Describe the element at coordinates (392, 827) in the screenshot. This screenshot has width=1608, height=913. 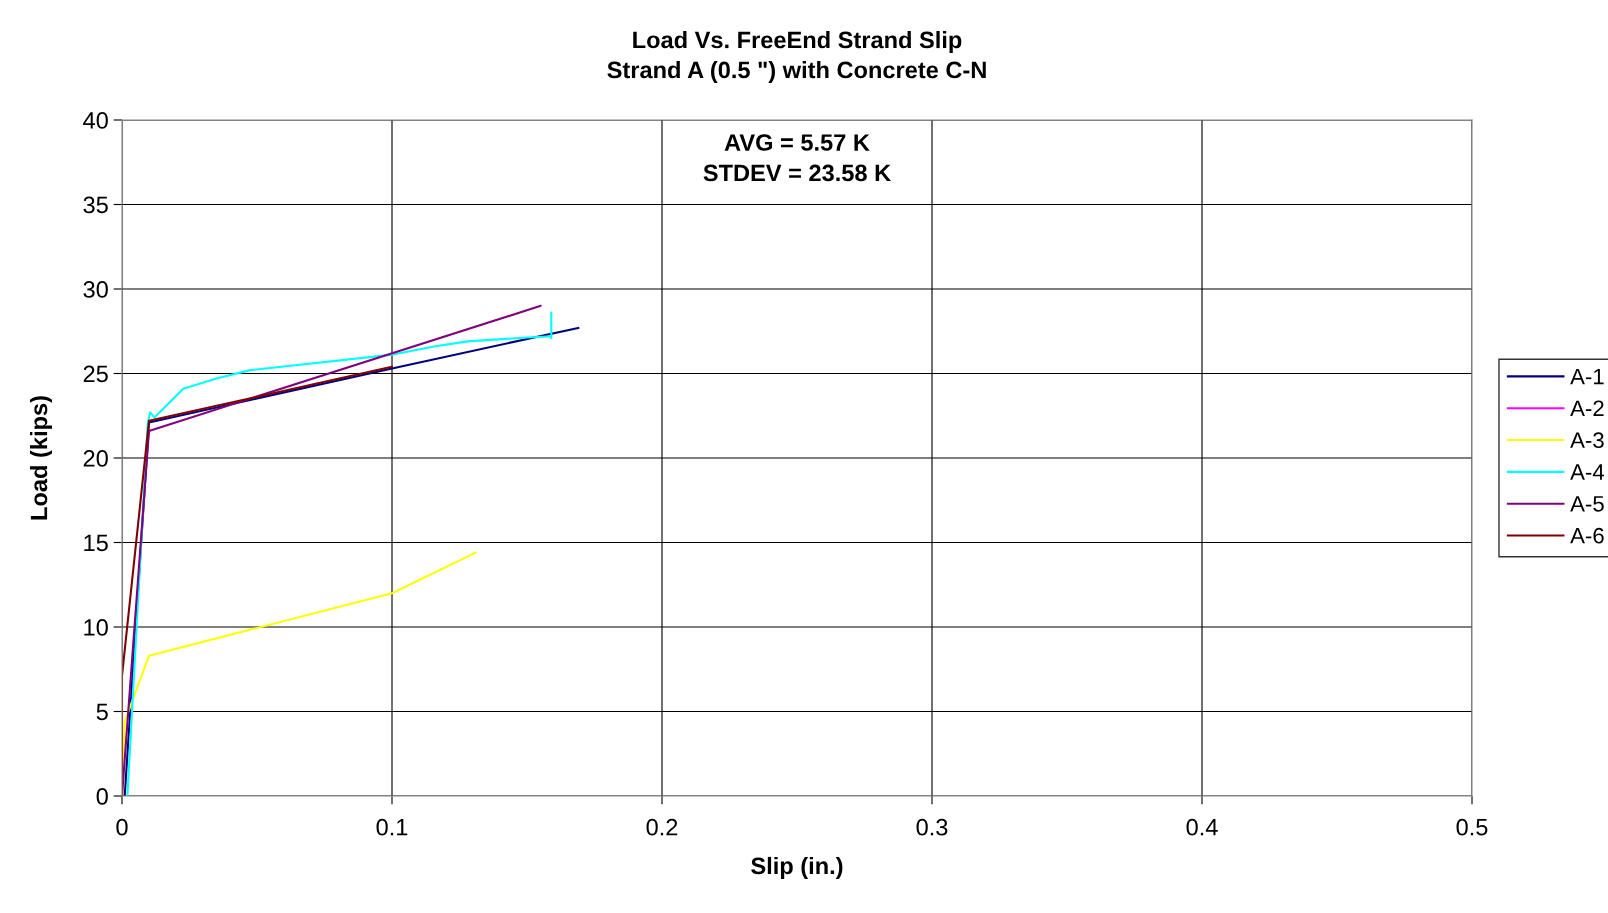
I see `x-tick-label: 0.1` at that location.